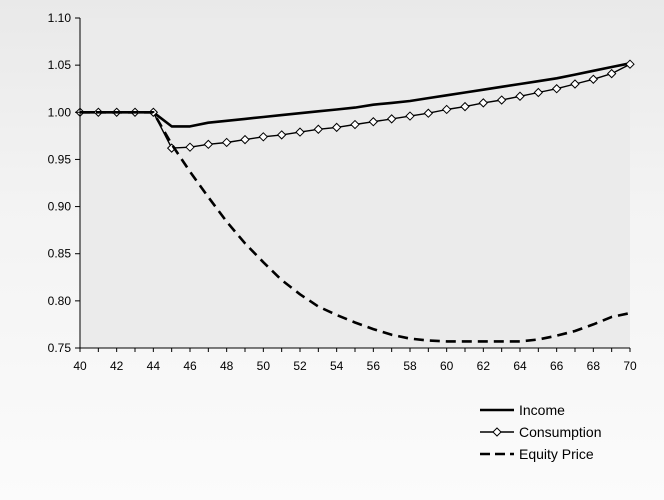 The height and width of the screenshot is (500, 664). What do you see at coordinates (60, 254) in the screenshot?
I see `y-tick-label: 0.85` at bounding box center [60, 254].